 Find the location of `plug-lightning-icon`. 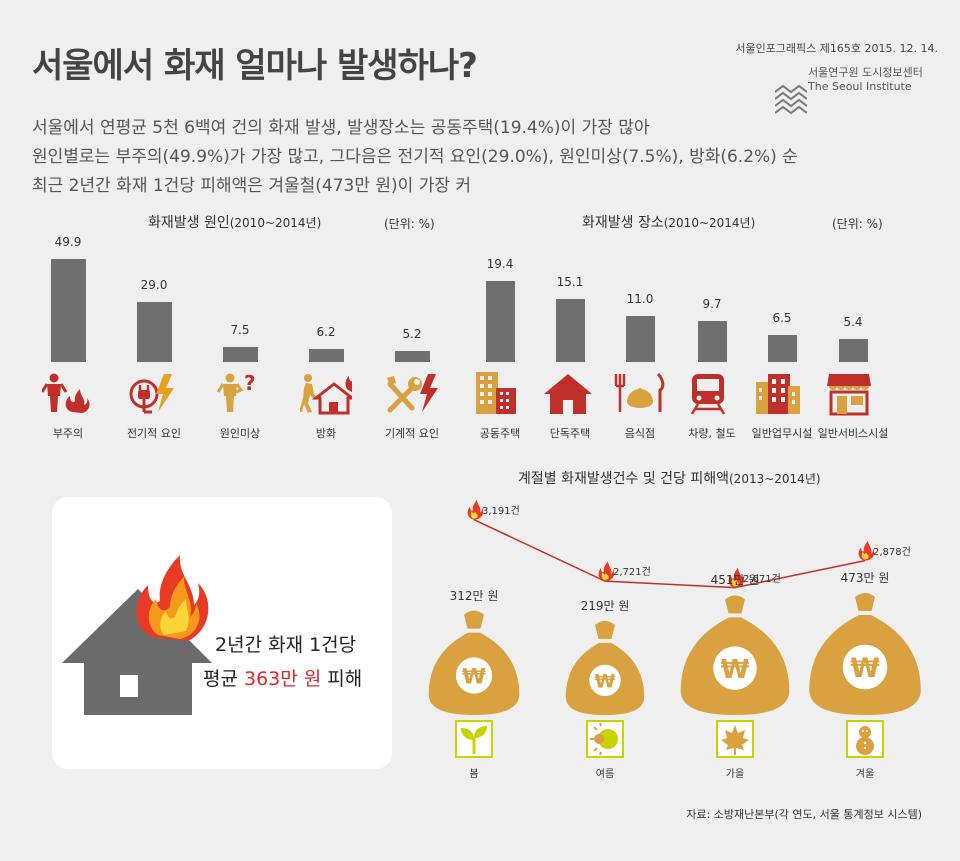

plug-lightning-icon is located at coordinates (154, 396).